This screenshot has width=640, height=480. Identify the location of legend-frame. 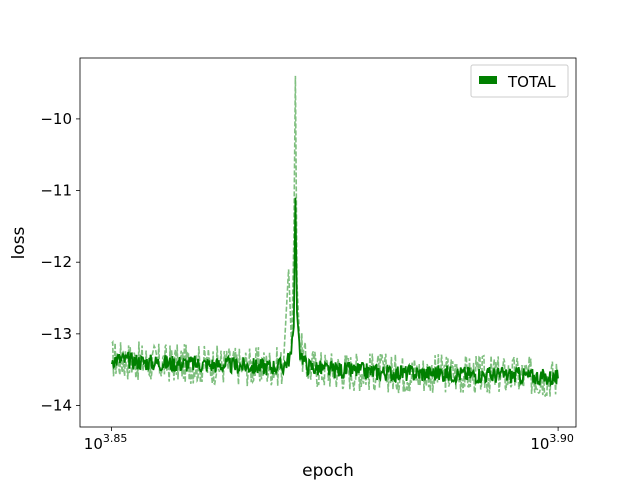
(519, 81).